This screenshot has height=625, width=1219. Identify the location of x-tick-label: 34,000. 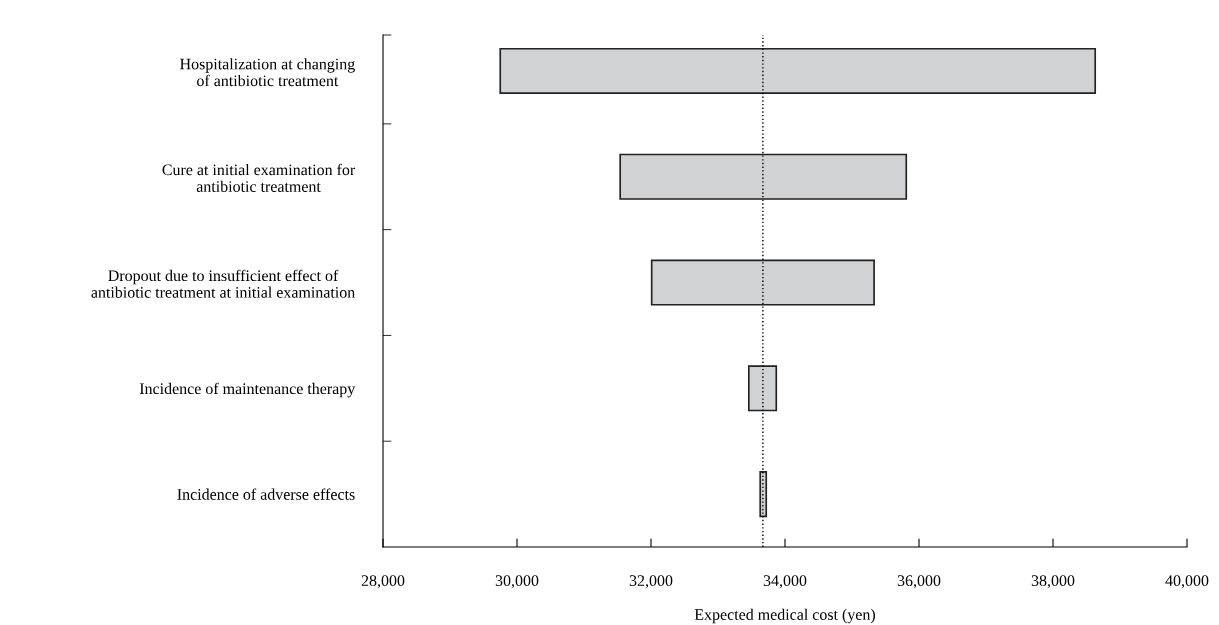
(785, 582).